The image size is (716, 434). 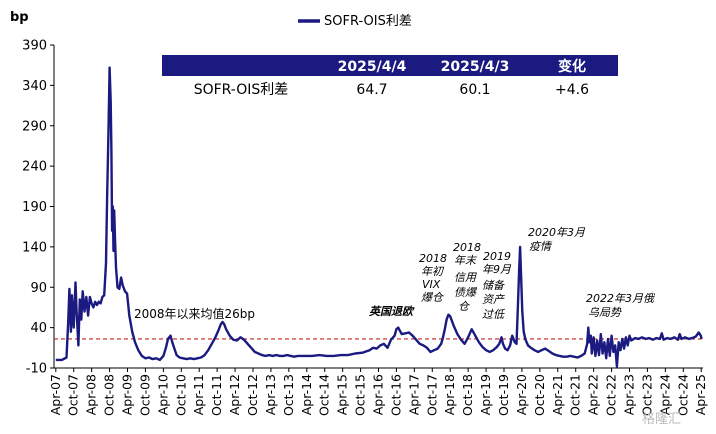 I want to click on x-tick-label: Oct-12, so click(x=252, y=395).